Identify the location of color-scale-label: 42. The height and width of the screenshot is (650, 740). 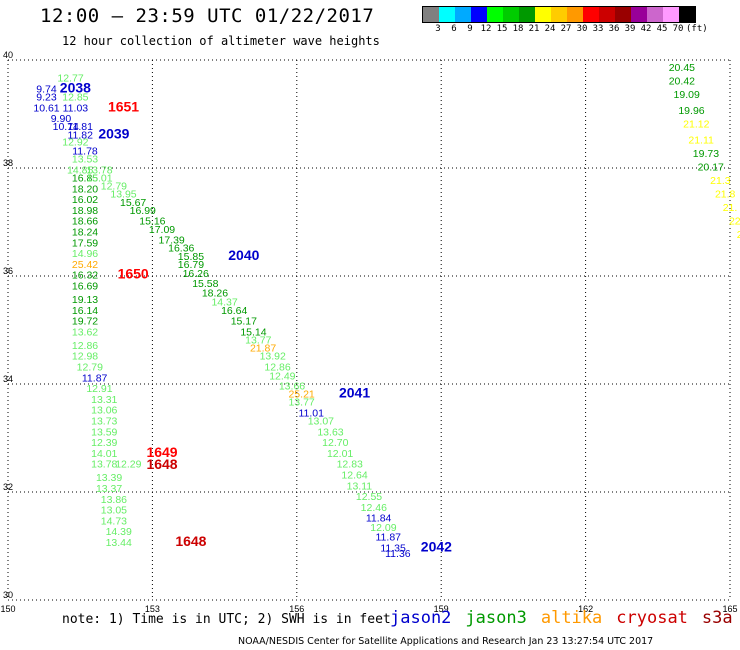
(646, 29).